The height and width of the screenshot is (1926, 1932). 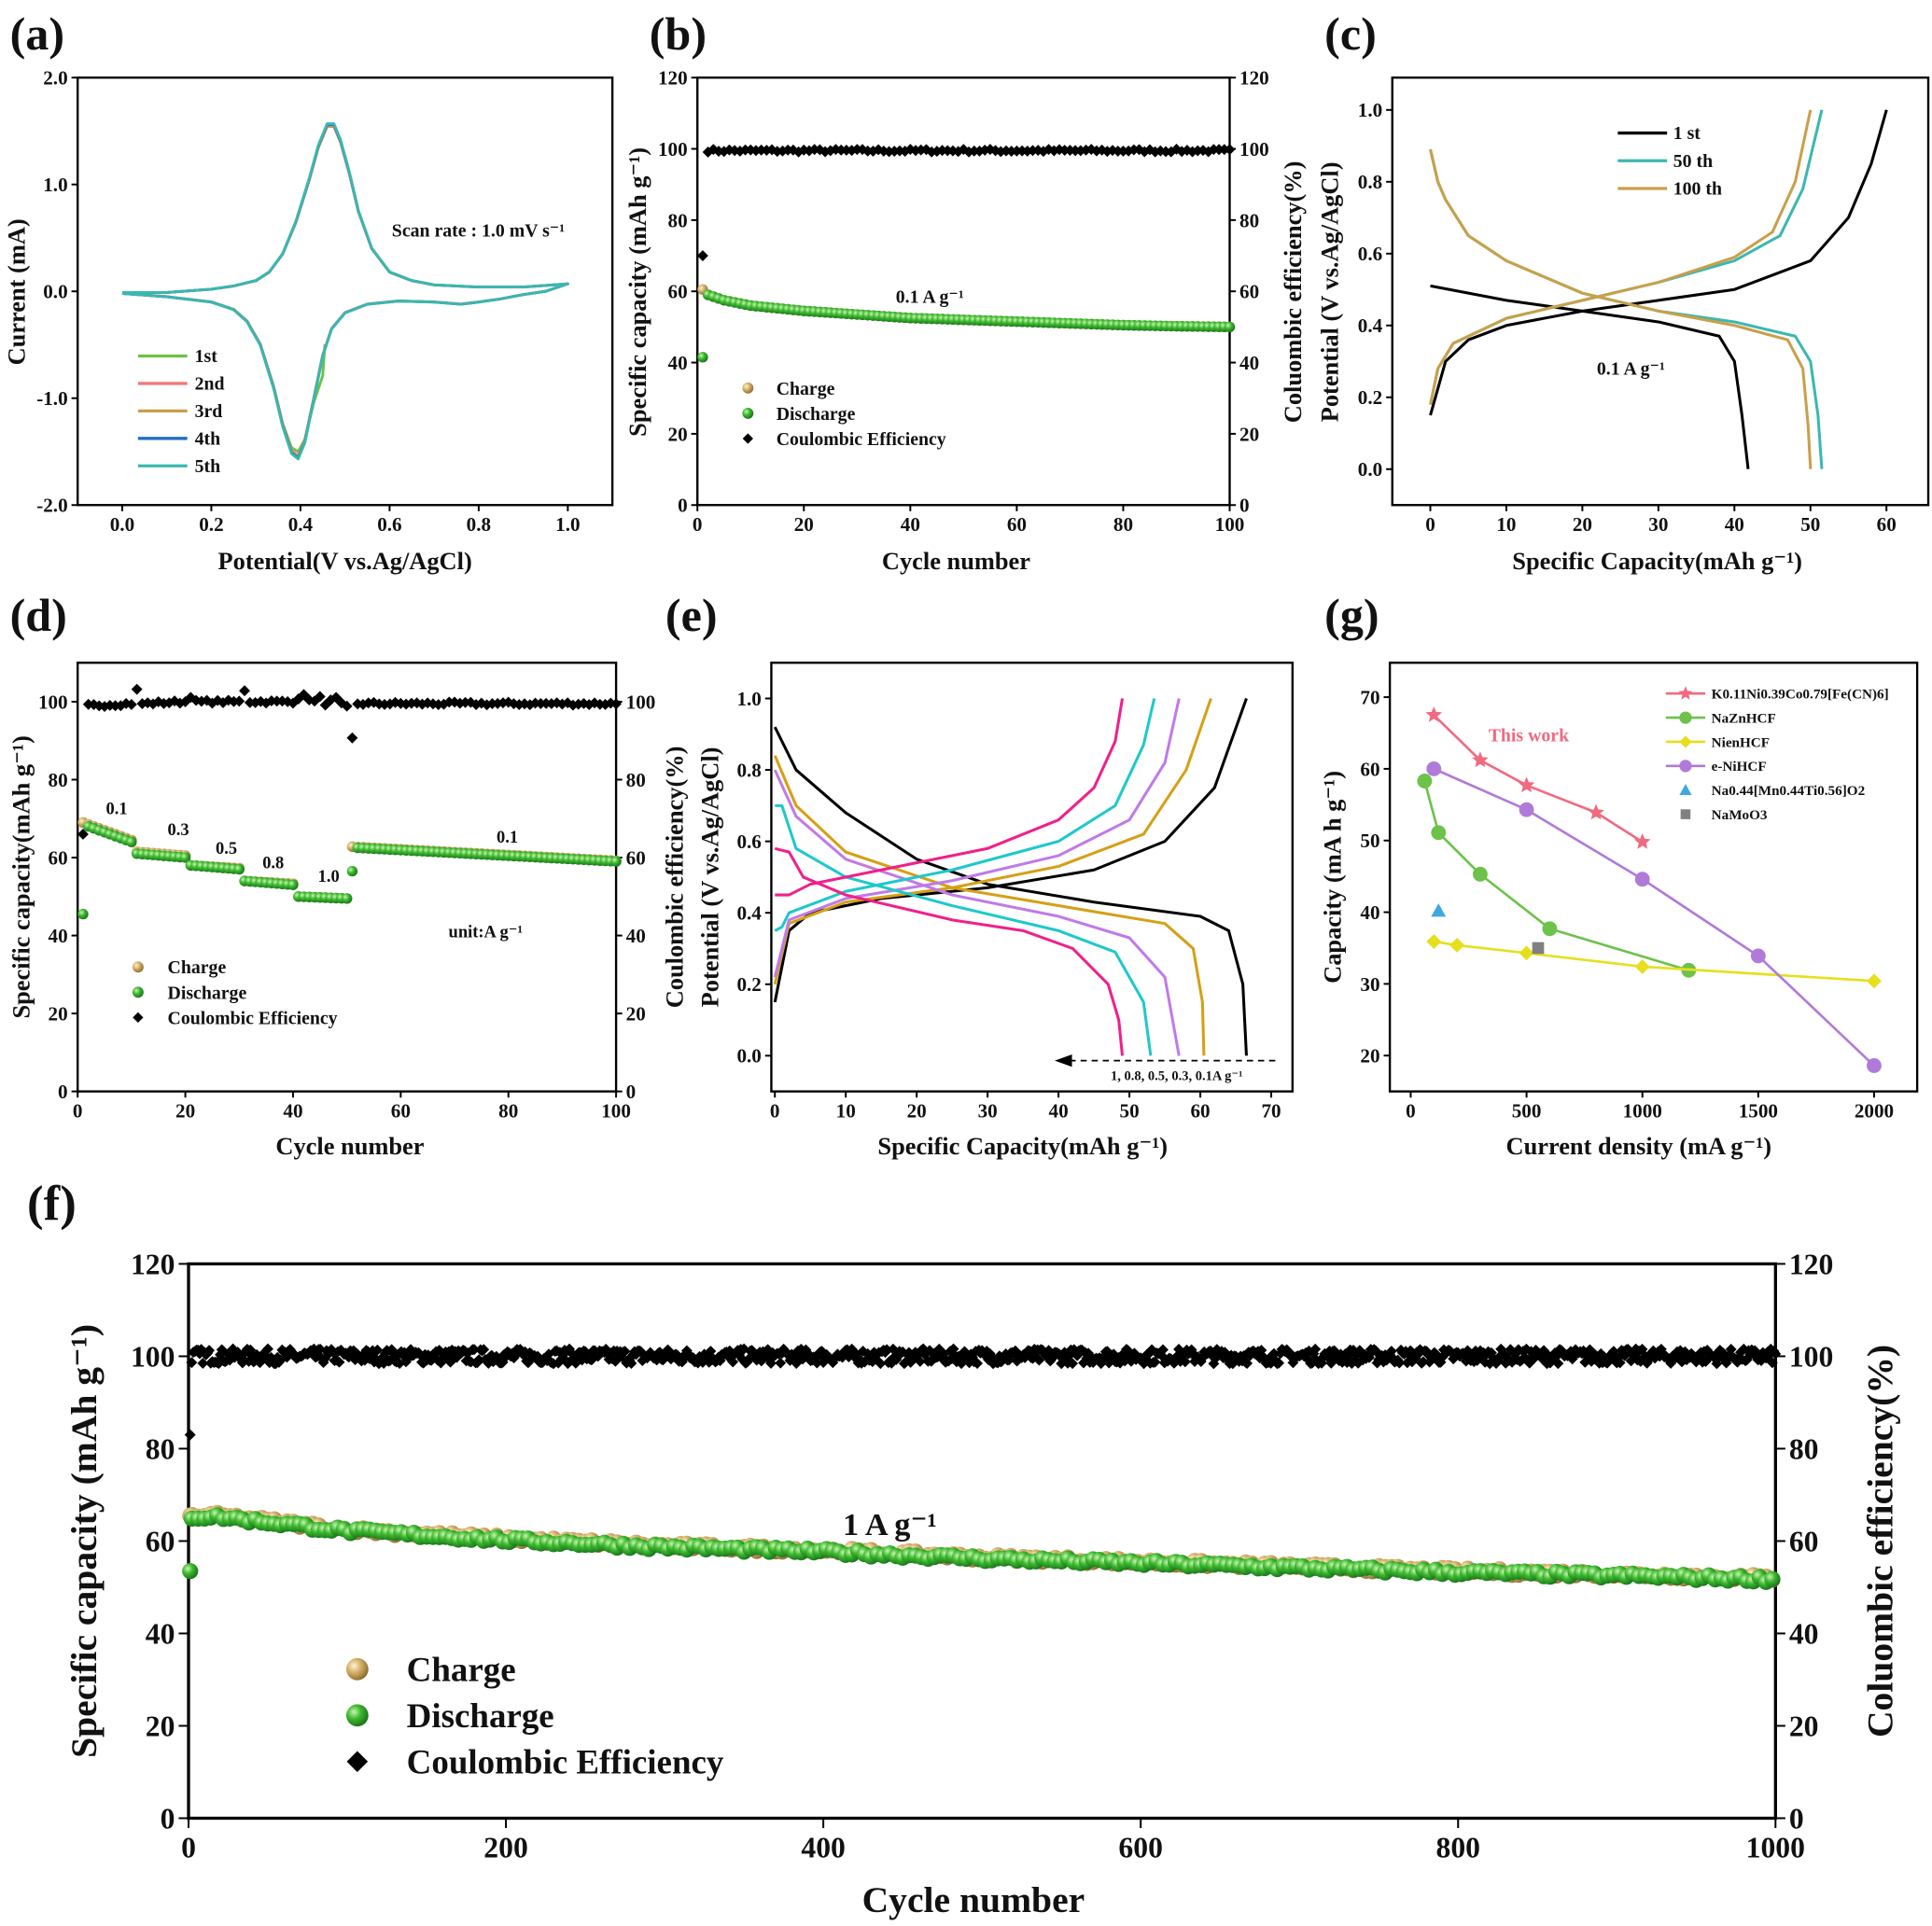 What do you see at coordinates (1811, 1357) in the screenshot?
I see `y2-tick-label: 100` at bounding box center [1811, 1357].